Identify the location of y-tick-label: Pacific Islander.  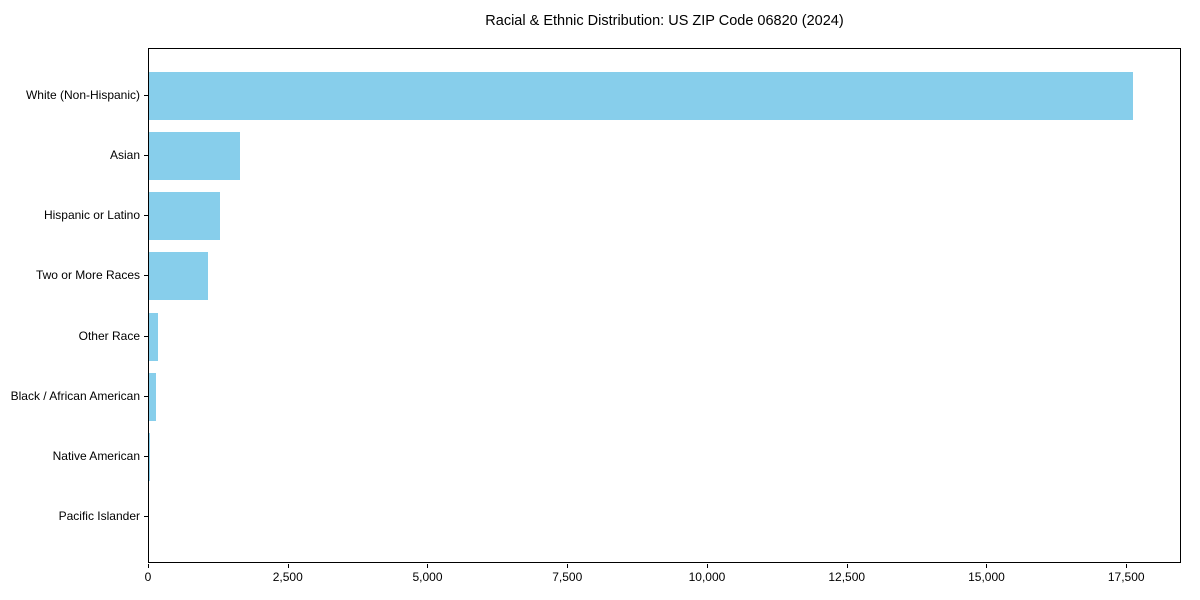
(99, 515).